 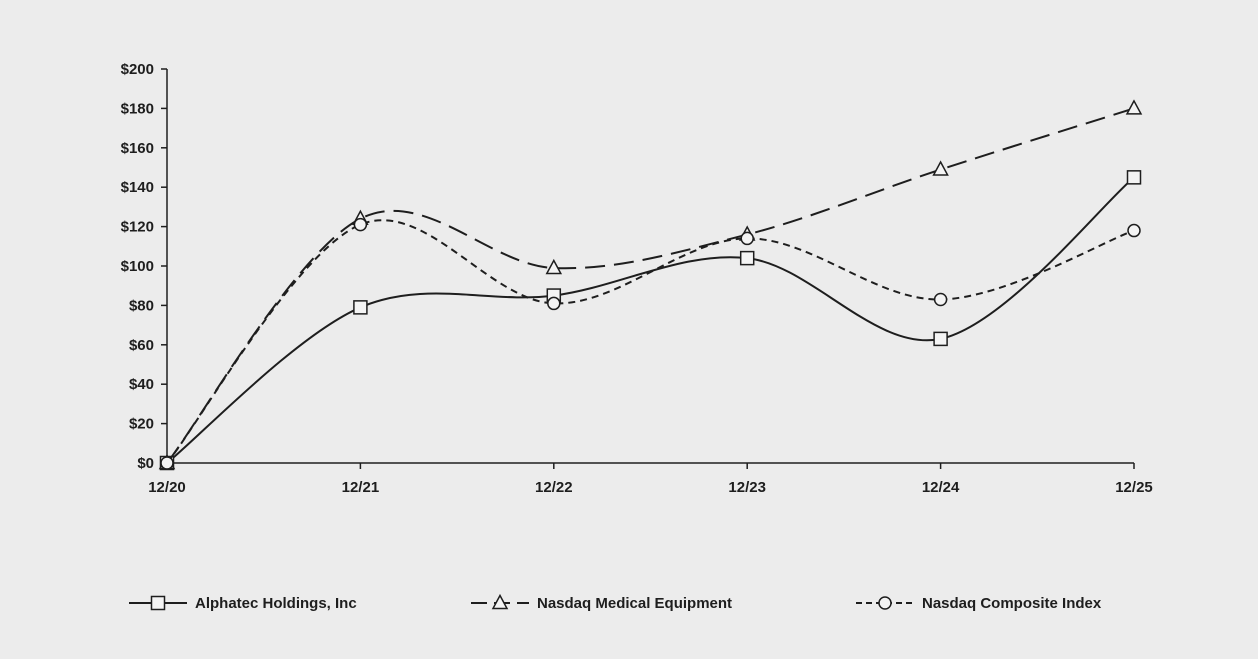 What do you see at coordinates (141, 384) in the screenshot?
I see `y-tick-label: $40` at bounding box center [141, 384].